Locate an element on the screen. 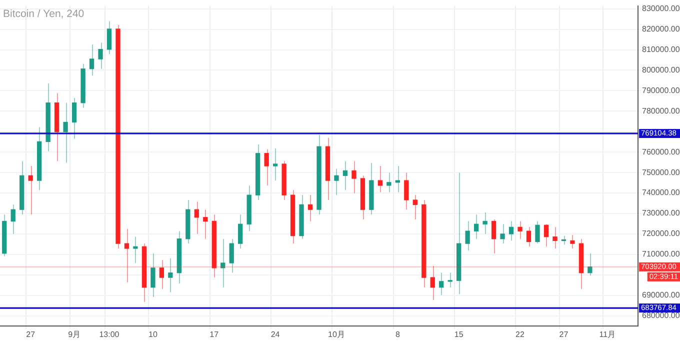 This screenshot has height=342, width=680. y-tick-label: 710000.00 is located at coordinates (661, 254).